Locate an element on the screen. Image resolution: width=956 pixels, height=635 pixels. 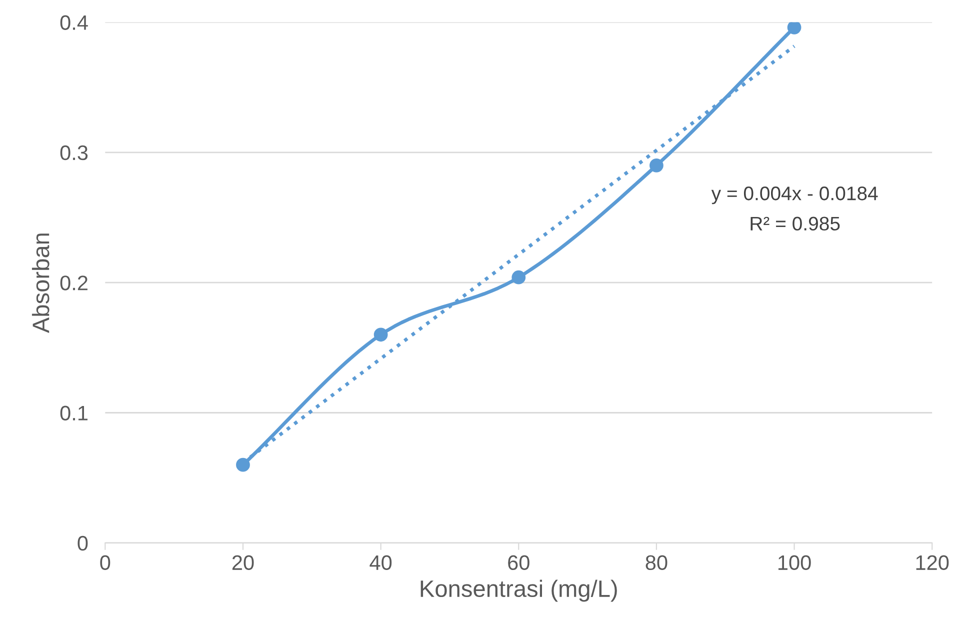
x-tick-label: 0 is located at coordinates (105, 562).